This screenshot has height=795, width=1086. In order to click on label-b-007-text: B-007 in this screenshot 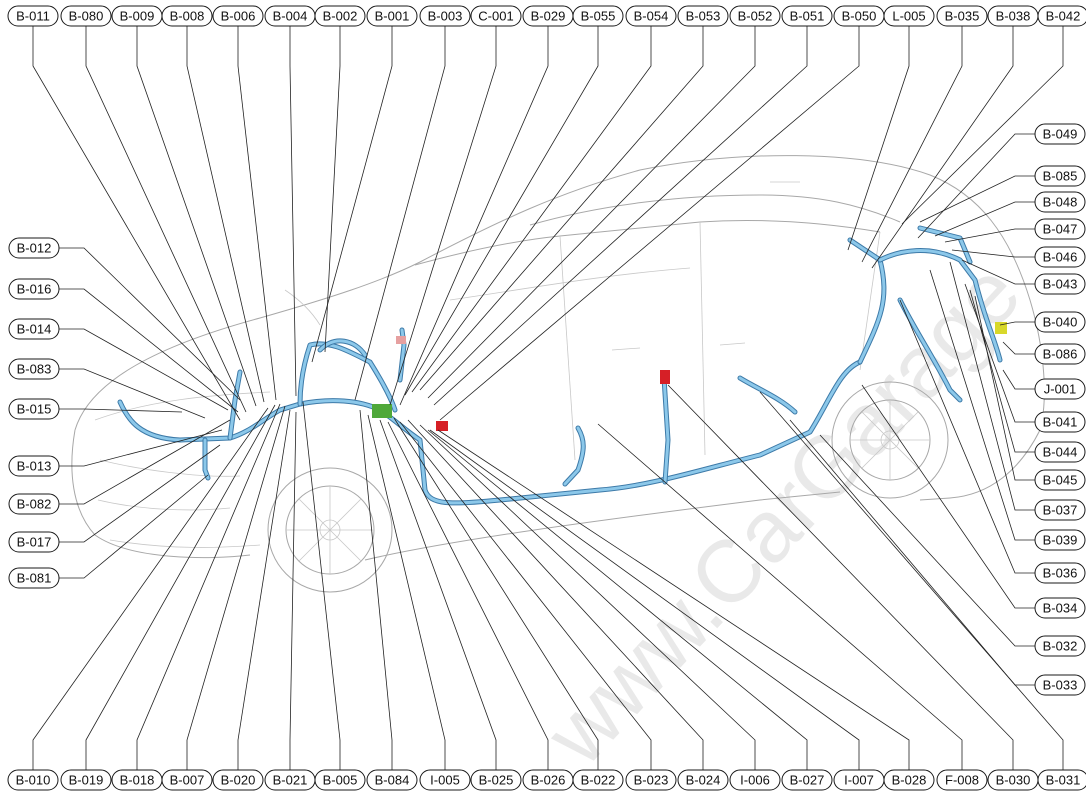, I will do `click(187, 780)`.